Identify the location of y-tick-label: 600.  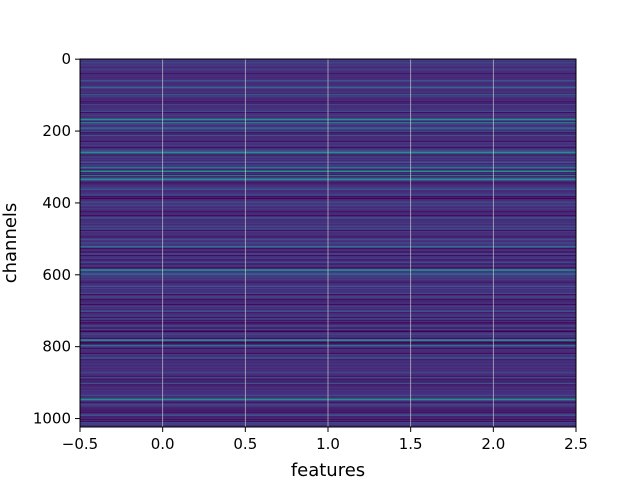
(56, 275).